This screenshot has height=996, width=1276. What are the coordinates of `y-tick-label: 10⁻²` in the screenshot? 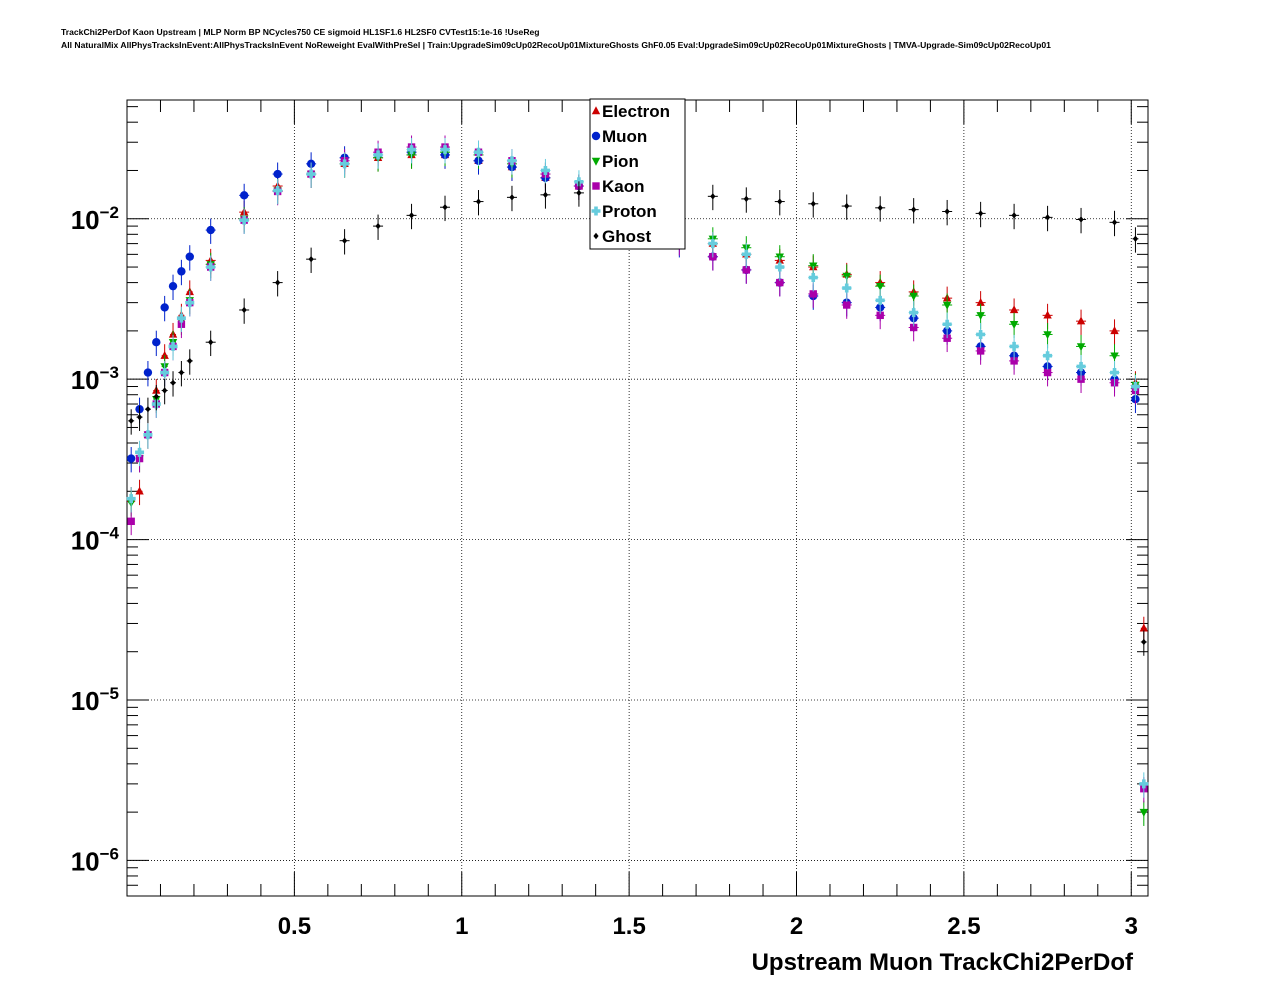 It's located at (95, 219).